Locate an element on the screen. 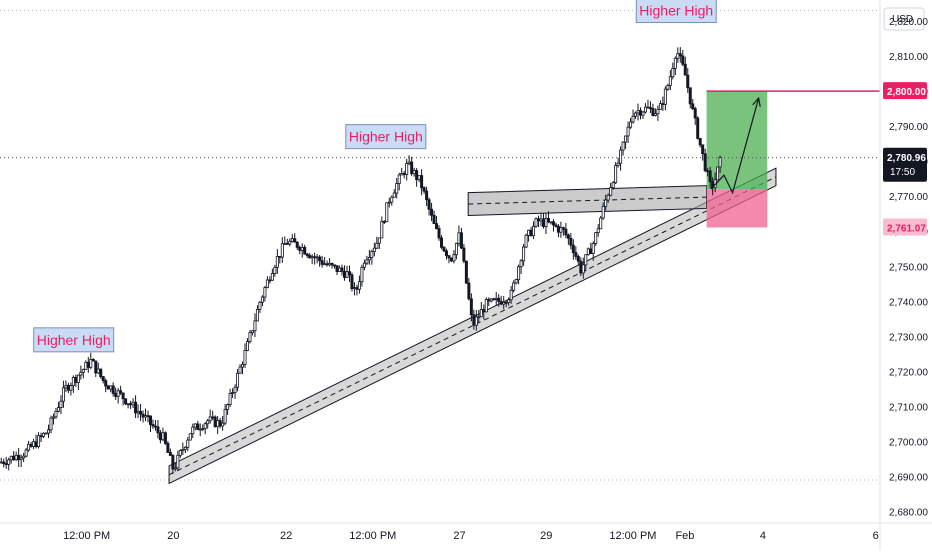 The height and width of the screenshot is (555, 932). y-tick-label: 2,720.00 is located at coordinates (908, 372).